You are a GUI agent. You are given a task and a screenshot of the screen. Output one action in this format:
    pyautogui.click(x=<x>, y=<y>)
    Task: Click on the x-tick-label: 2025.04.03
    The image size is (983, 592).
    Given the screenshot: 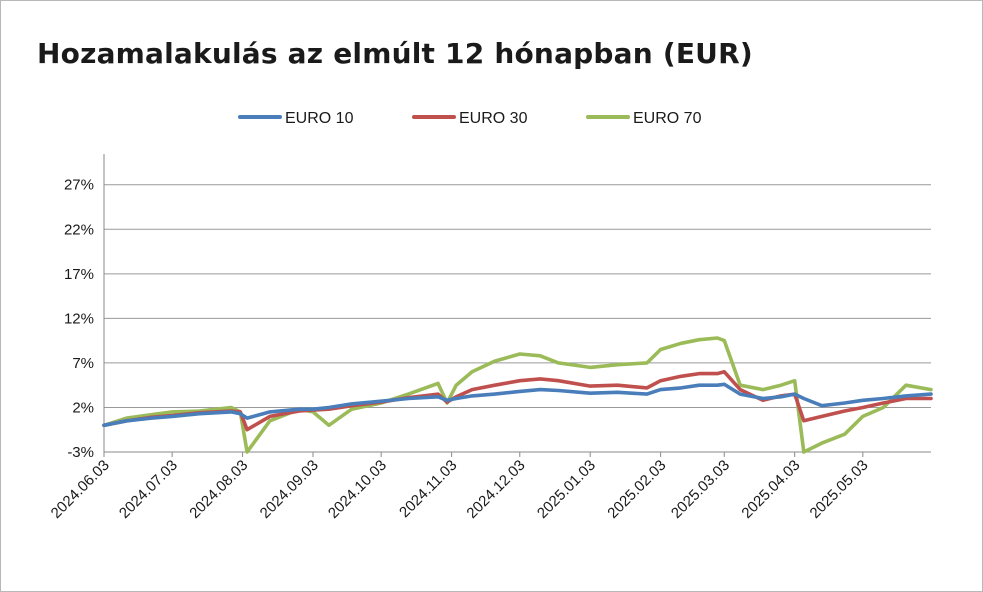 What is the action you would take?
    pyautogui.click(x=770, y=489)
    